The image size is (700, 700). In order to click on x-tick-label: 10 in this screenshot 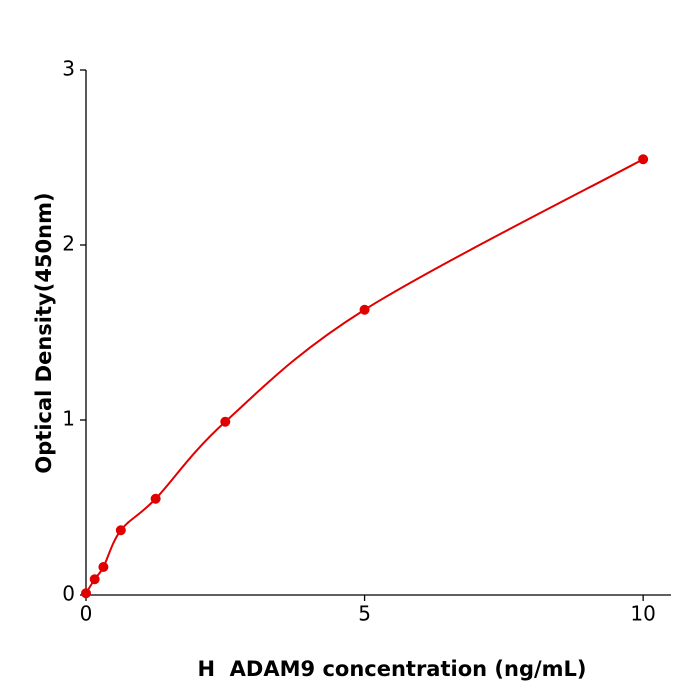, I will do `click(642, 614)`.